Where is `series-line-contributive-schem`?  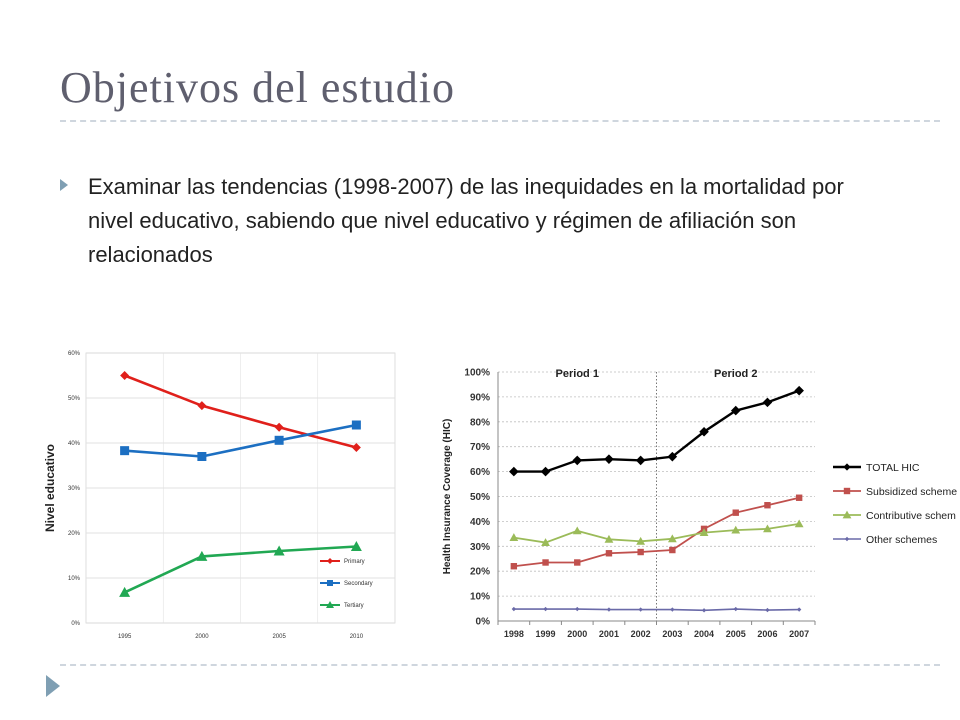
series-line-contributive-schem is located at coordinates (656, 533).